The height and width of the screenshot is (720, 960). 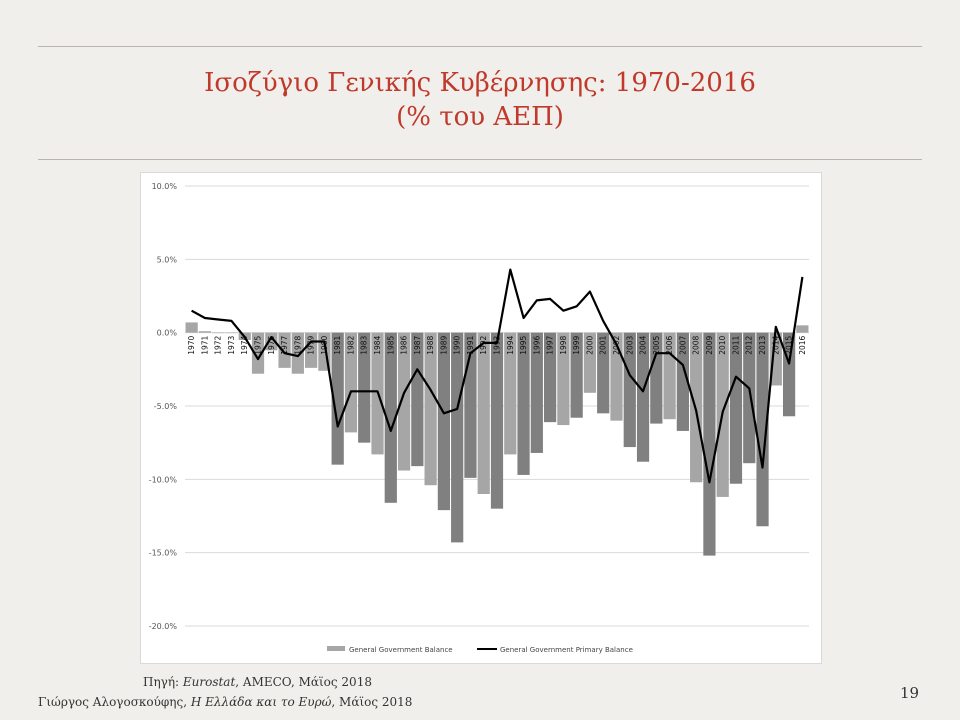 What do you see at coordinates (163, 682) in the screenshot?
I see `source-prefix: Πηγή:` at bounding box center [163, 682].